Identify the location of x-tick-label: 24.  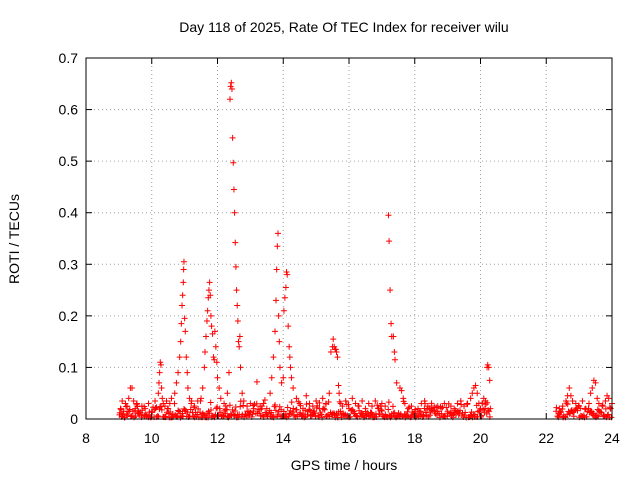
(612, 438).